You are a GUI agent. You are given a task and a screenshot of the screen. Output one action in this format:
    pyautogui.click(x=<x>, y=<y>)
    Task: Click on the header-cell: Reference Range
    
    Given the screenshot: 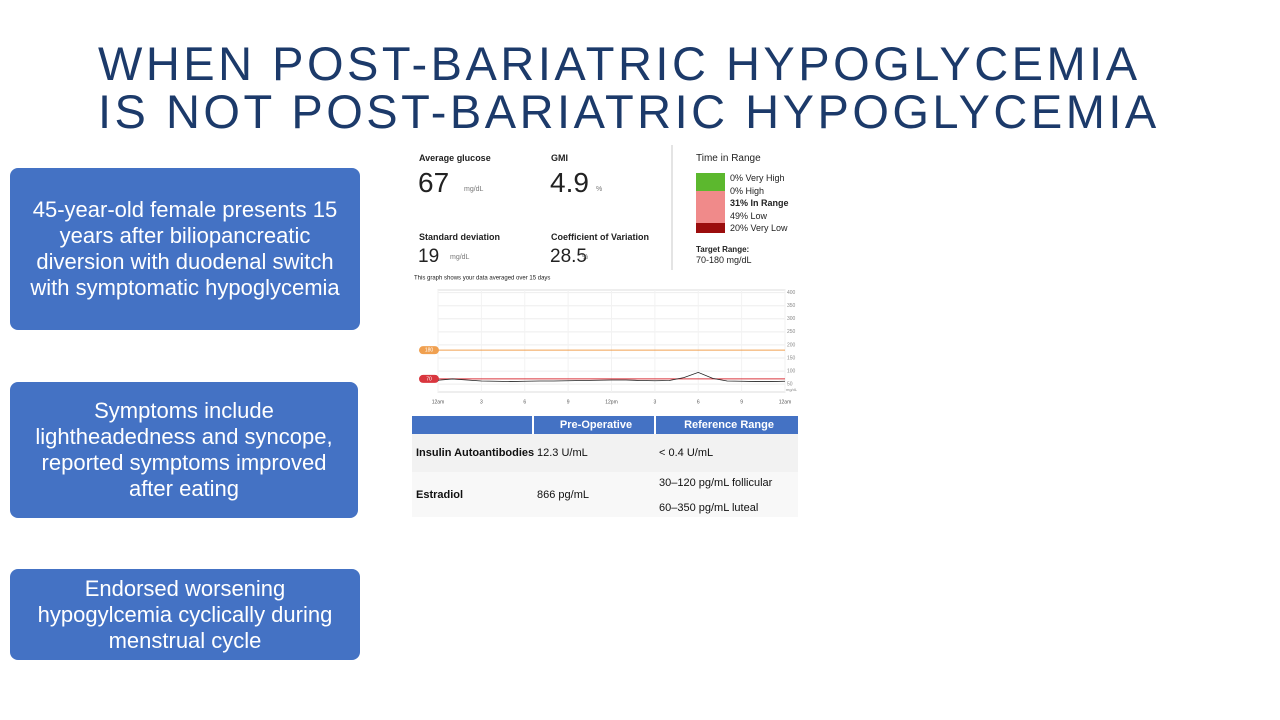 What is the action you would take?
    pyautogui.click(x=727, y=425)
    